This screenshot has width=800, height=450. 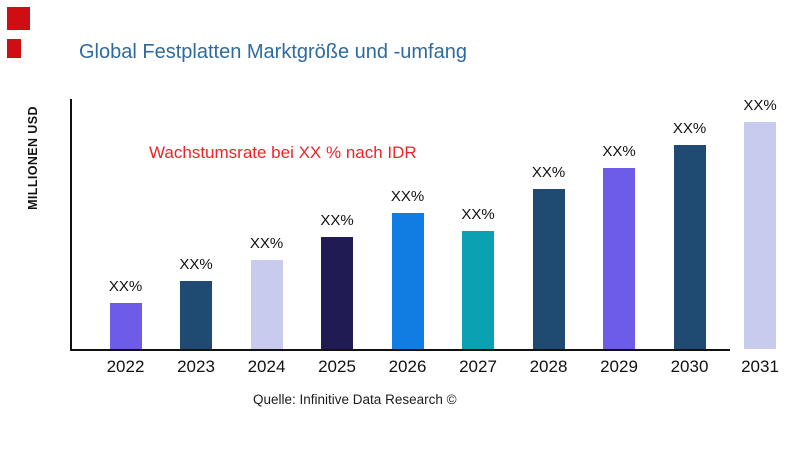 I want to click on x-tick-label-2023: 2023, so click(x=196, y=366).